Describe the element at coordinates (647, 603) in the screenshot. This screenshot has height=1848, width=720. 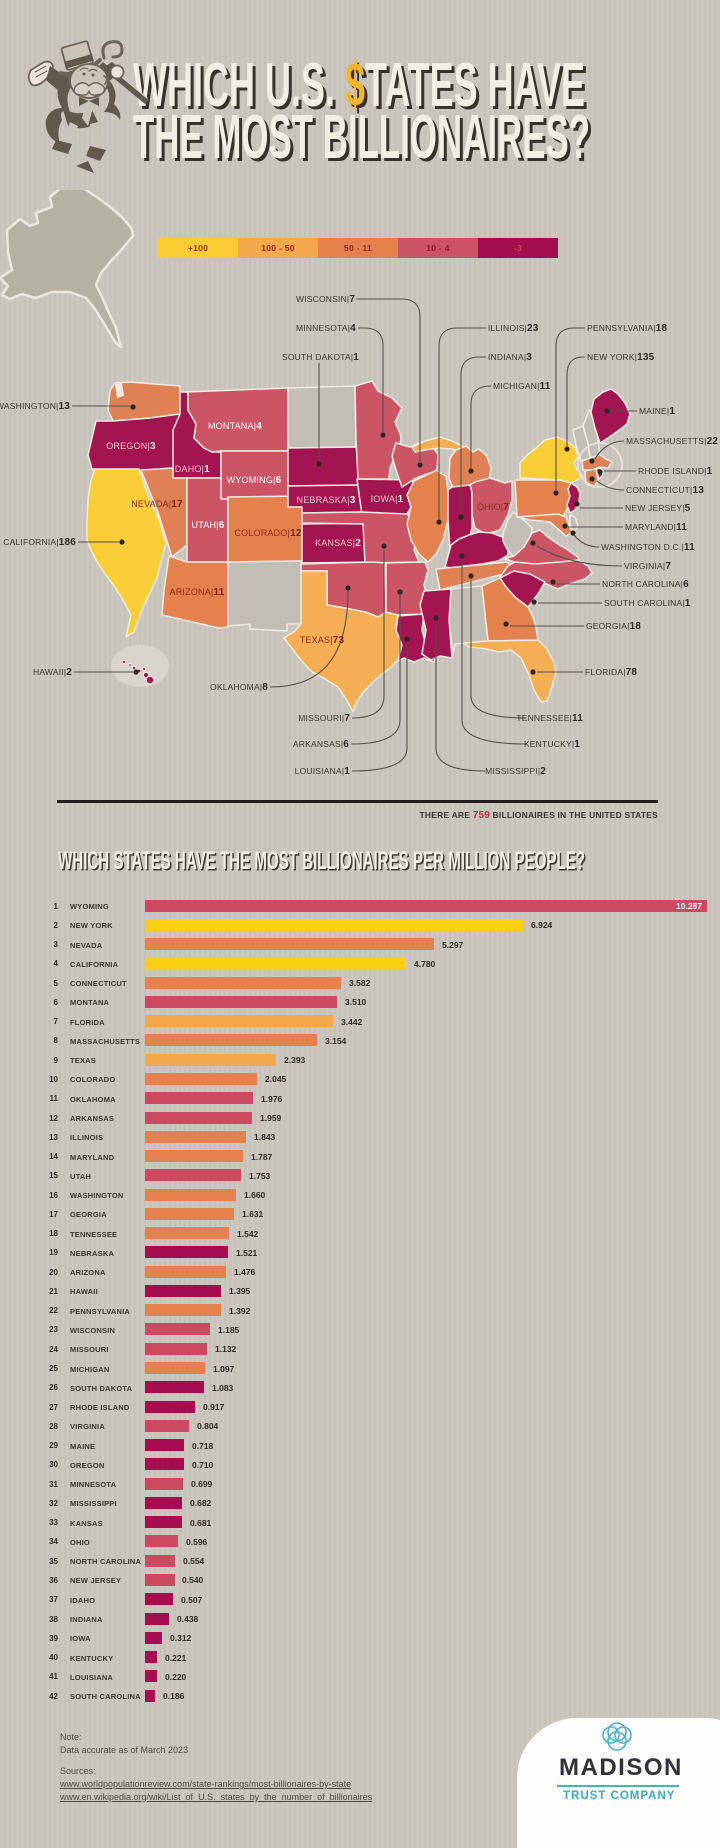
I see `svg-text: SOUTH CAROLINA|1` at that location.